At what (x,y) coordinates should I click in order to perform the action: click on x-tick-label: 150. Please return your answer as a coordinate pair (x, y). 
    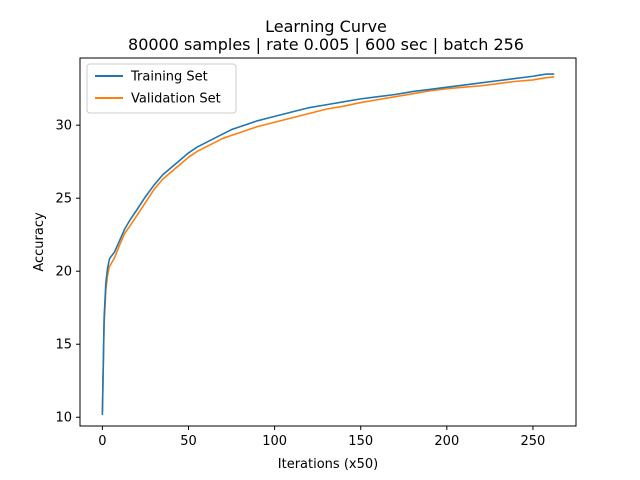
    Looking at the image, I should click on (360, 441).